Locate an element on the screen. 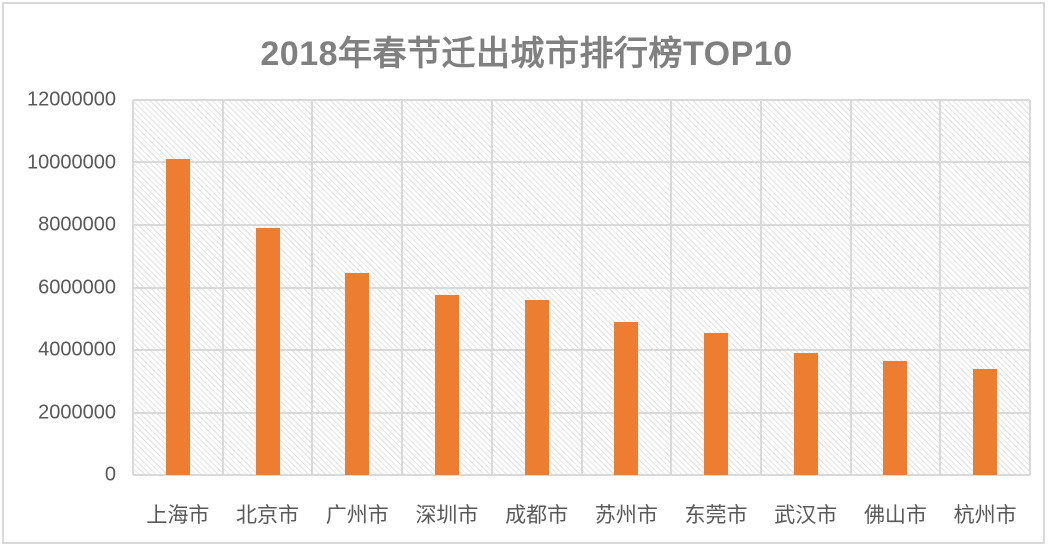 The image size is (1053, 551). y-tick-label: 12000000 is located at coordinates (71, 99).